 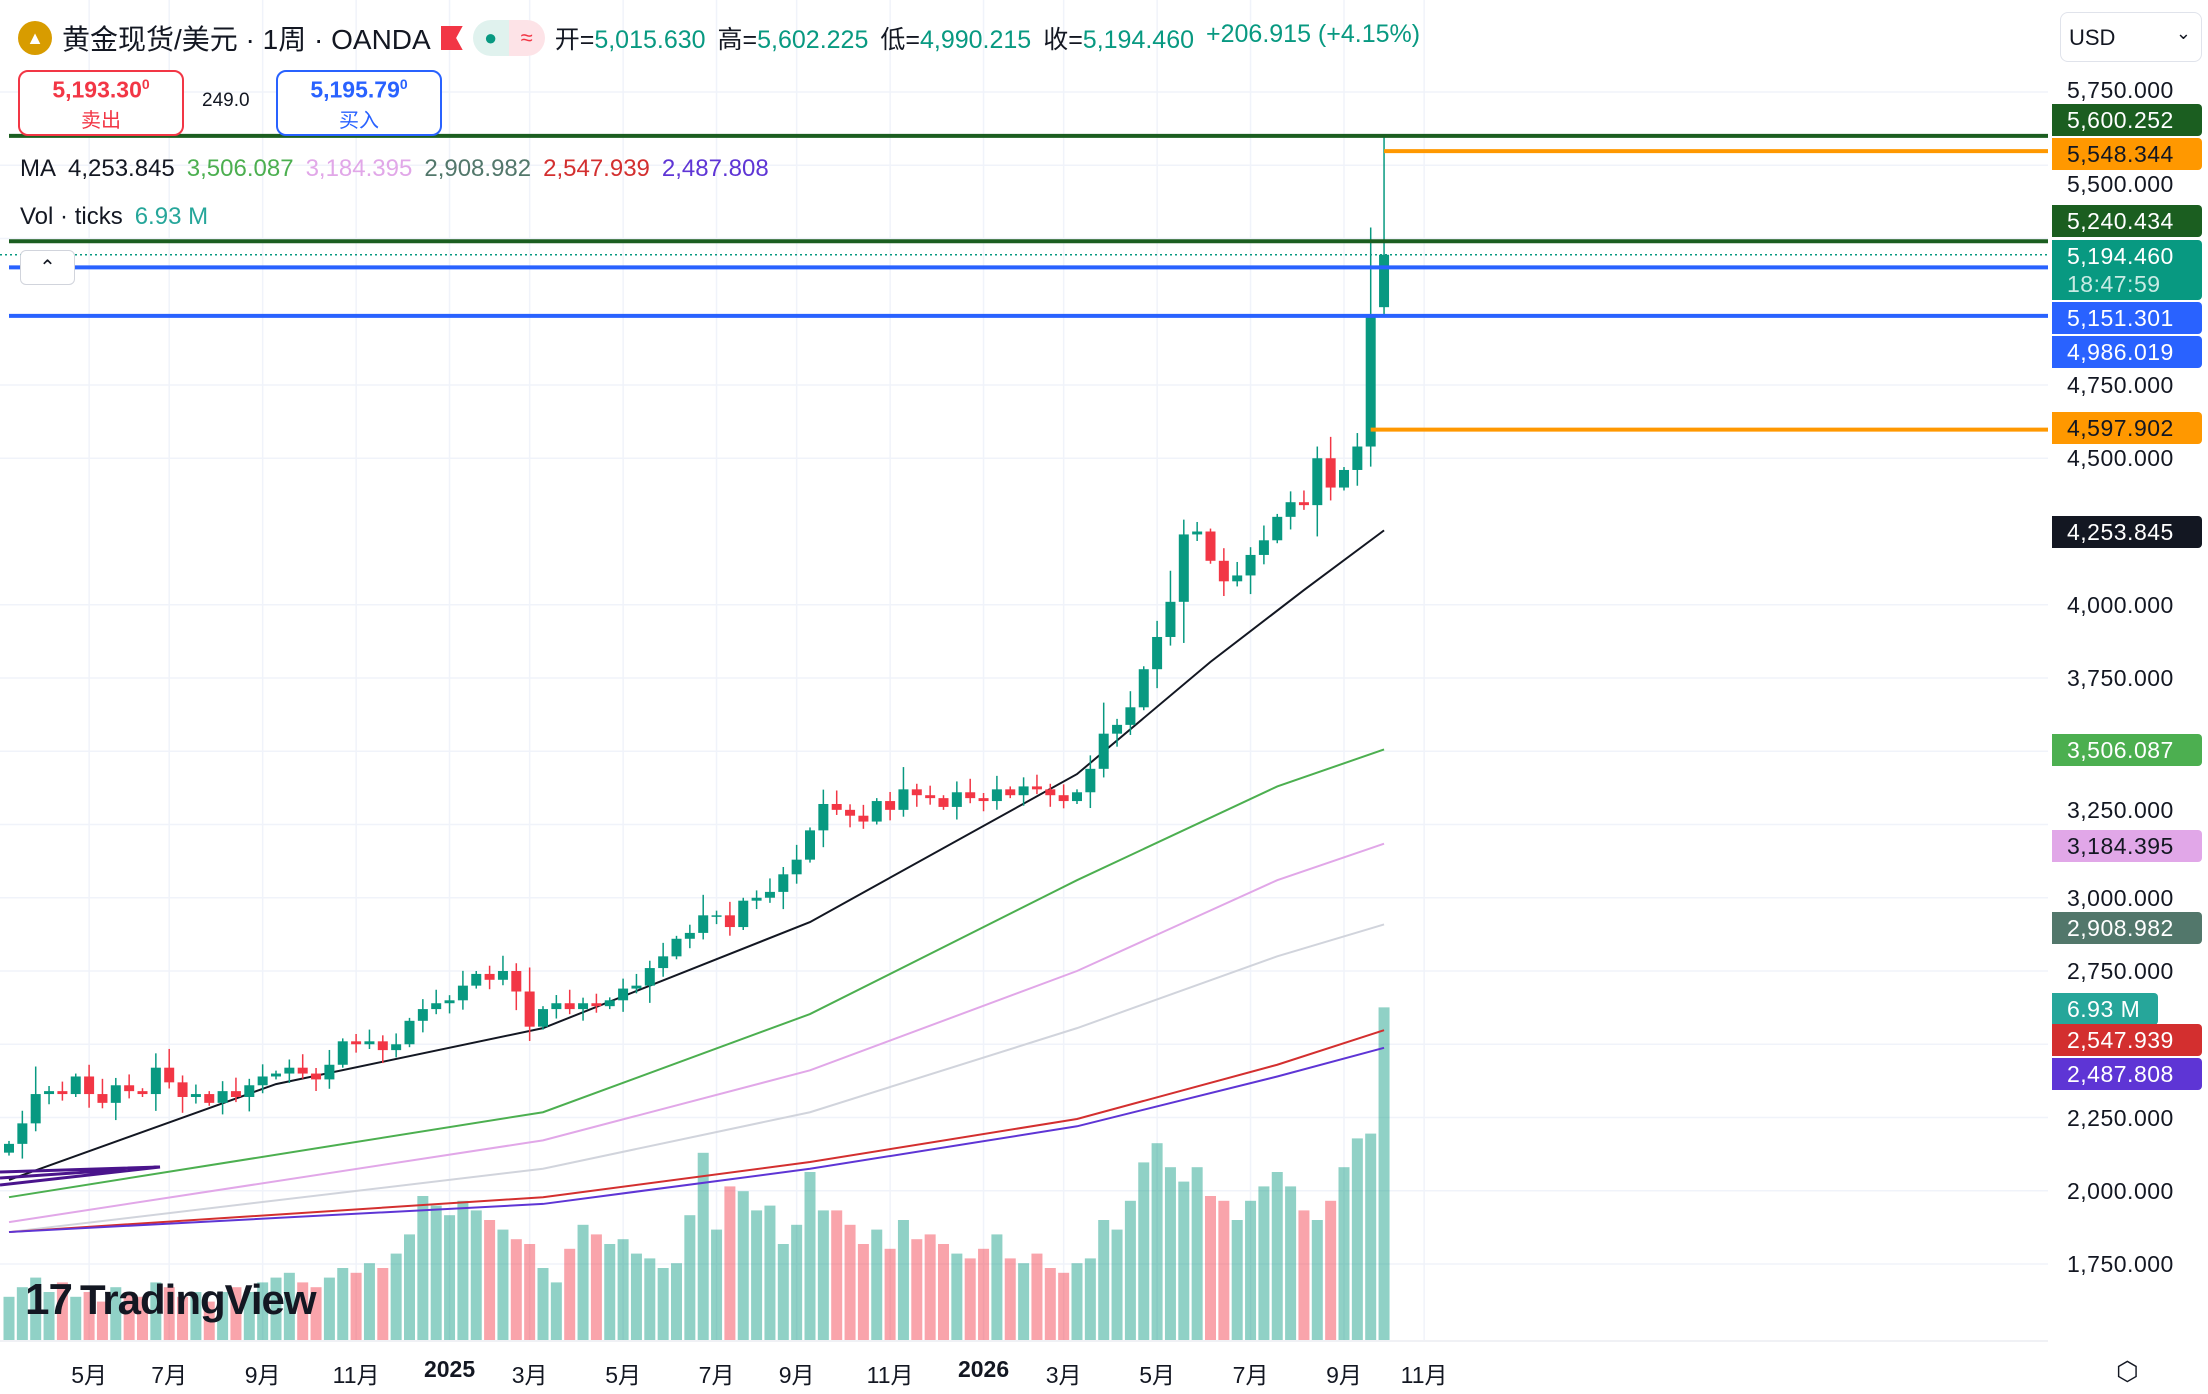 What do you see at coordinates (623, 1375) in the screenshot?
I see `x-tick-label: 5月` at bounding box center [623, 1375].